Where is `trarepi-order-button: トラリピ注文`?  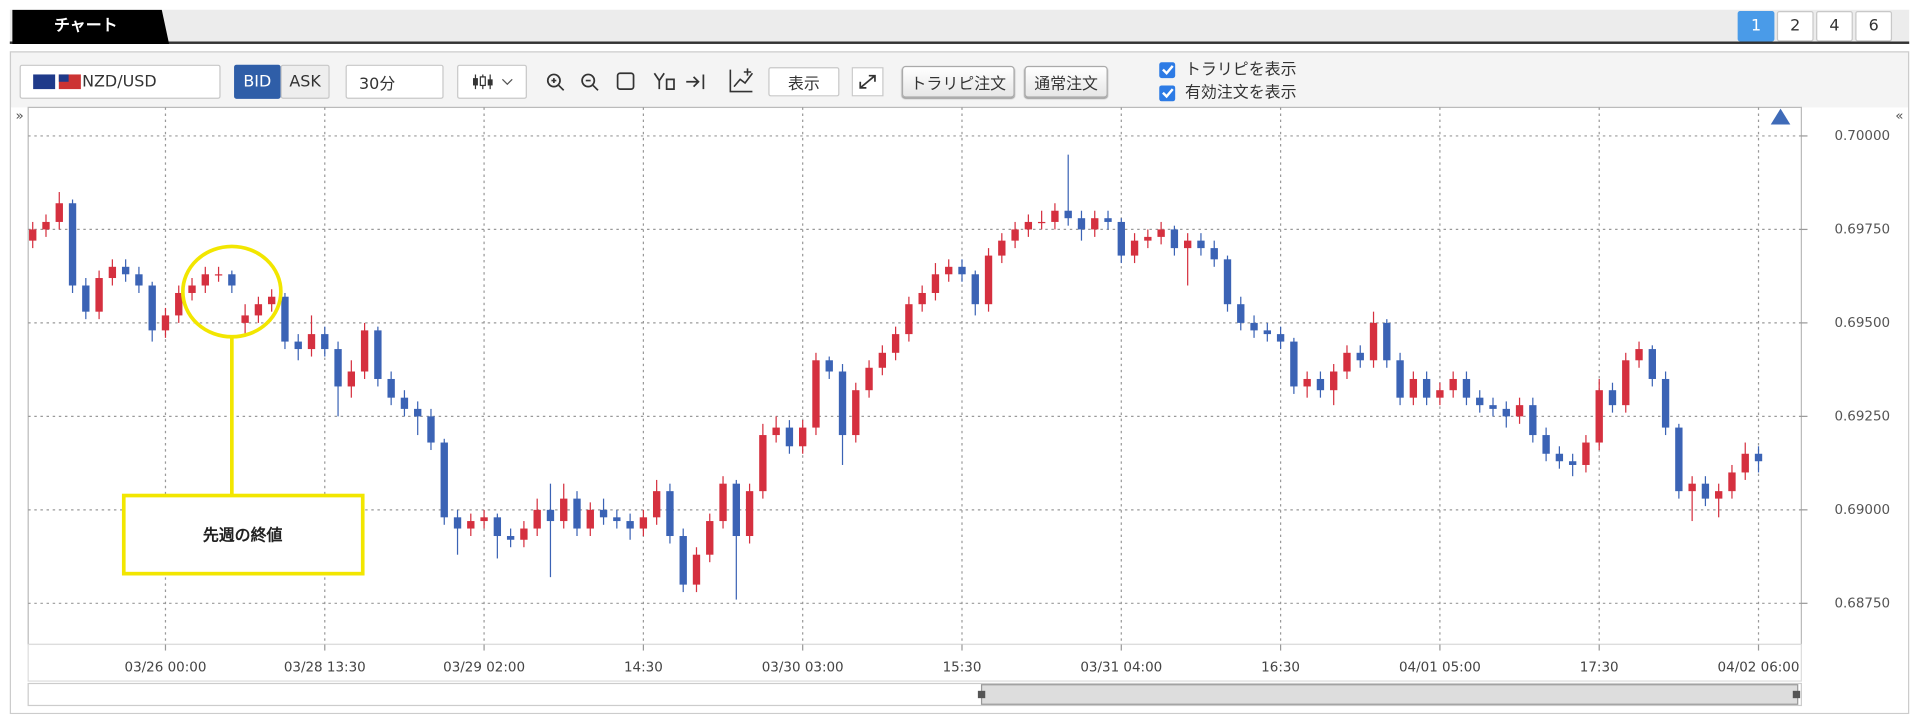 trarepi-order-button: トラリピ注文 is located at coordinates (958, 81).